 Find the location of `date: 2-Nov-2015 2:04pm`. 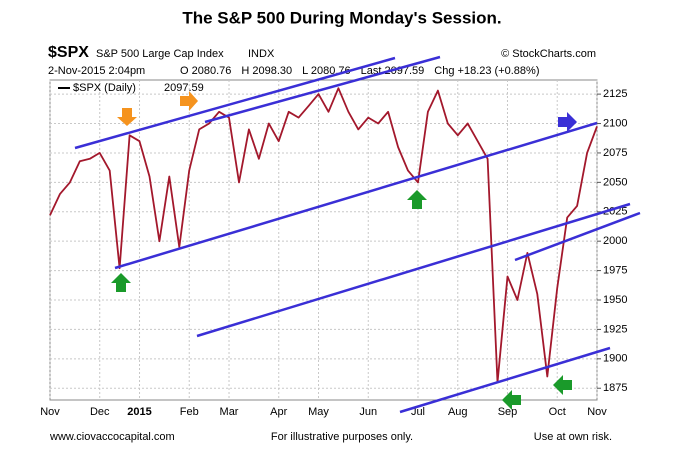

date: 2-Nov-2015 2:04pm is located at coordinates (96, 71).